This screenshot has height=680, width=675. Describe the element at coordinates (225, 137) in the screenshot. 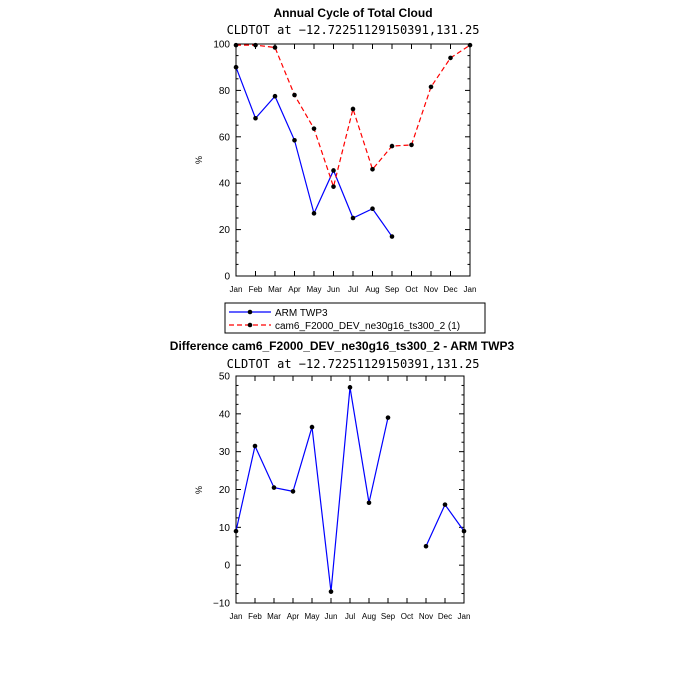

I see `y-tick-label: 60` at that location.